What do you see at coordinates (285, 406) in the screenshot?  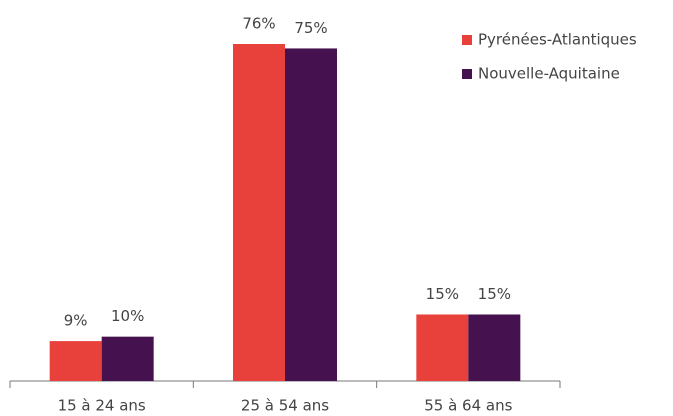 I see `x-tick-label: 25 à 54 ans` at bounding box center [285, 406].